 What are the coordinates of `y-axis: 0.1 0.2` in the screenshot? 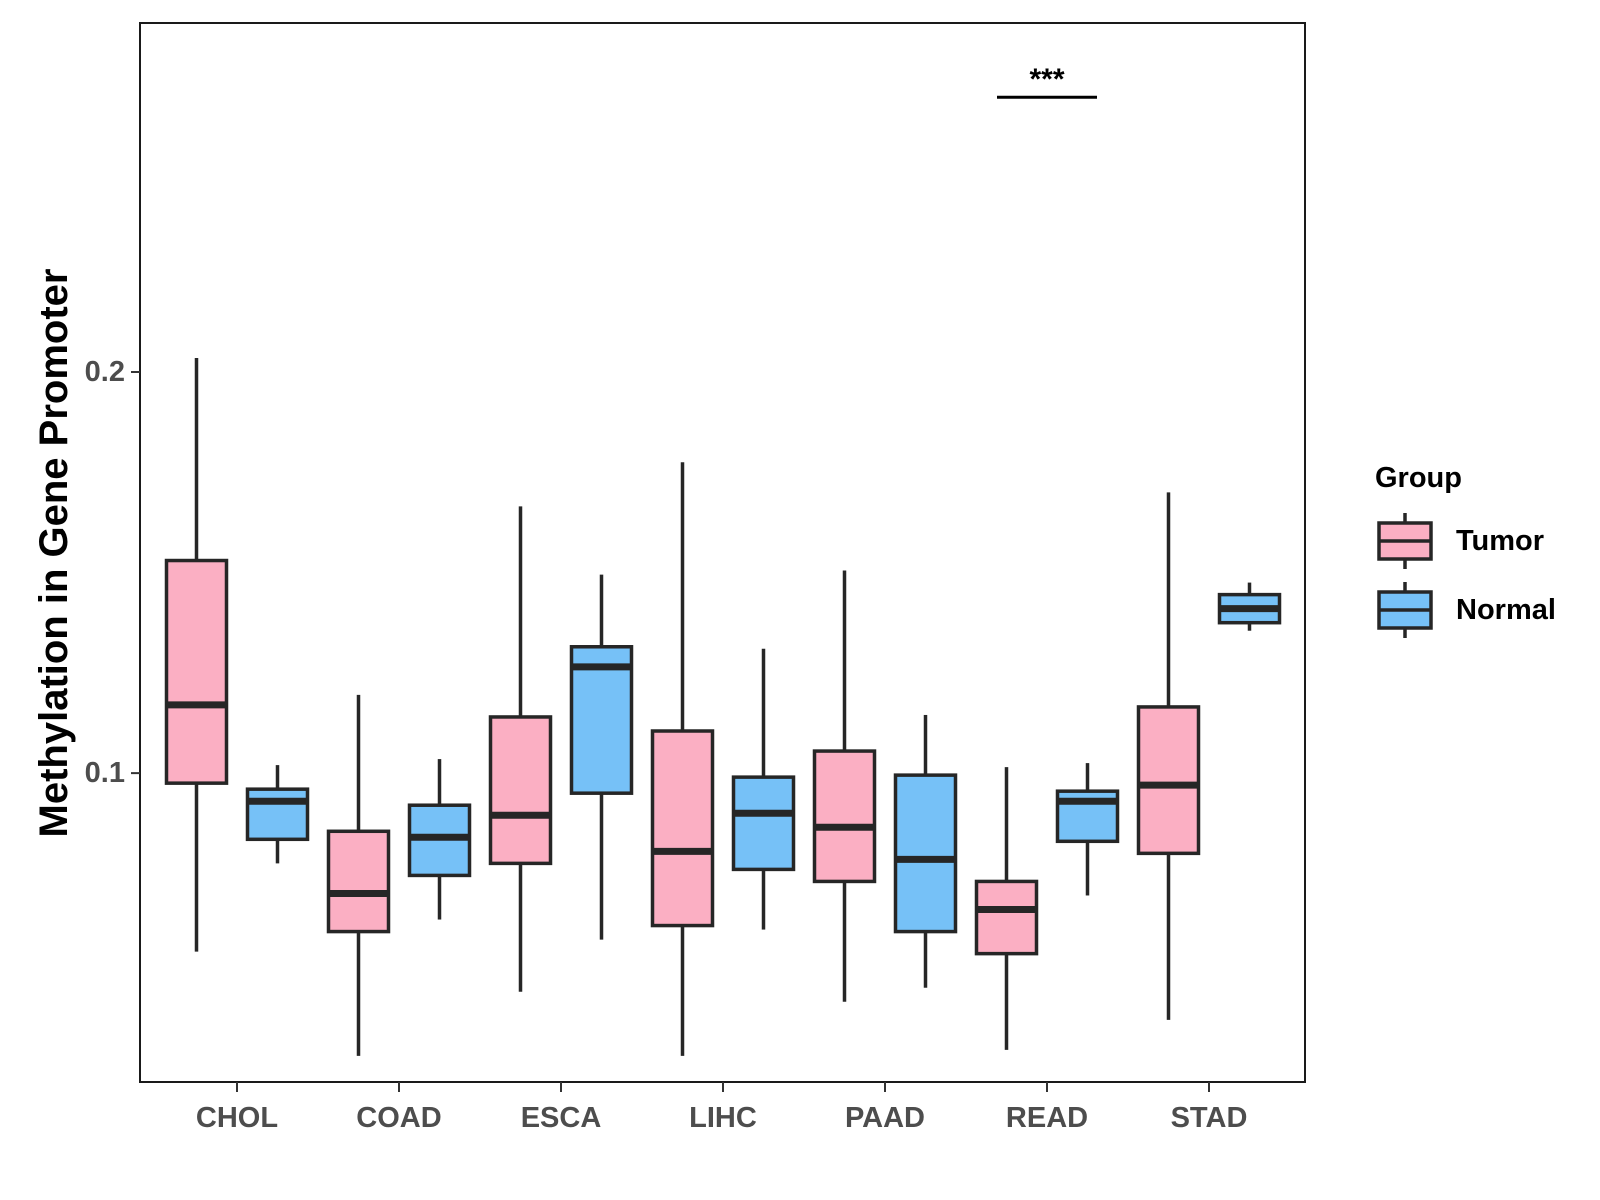 It's located at (112, 572).